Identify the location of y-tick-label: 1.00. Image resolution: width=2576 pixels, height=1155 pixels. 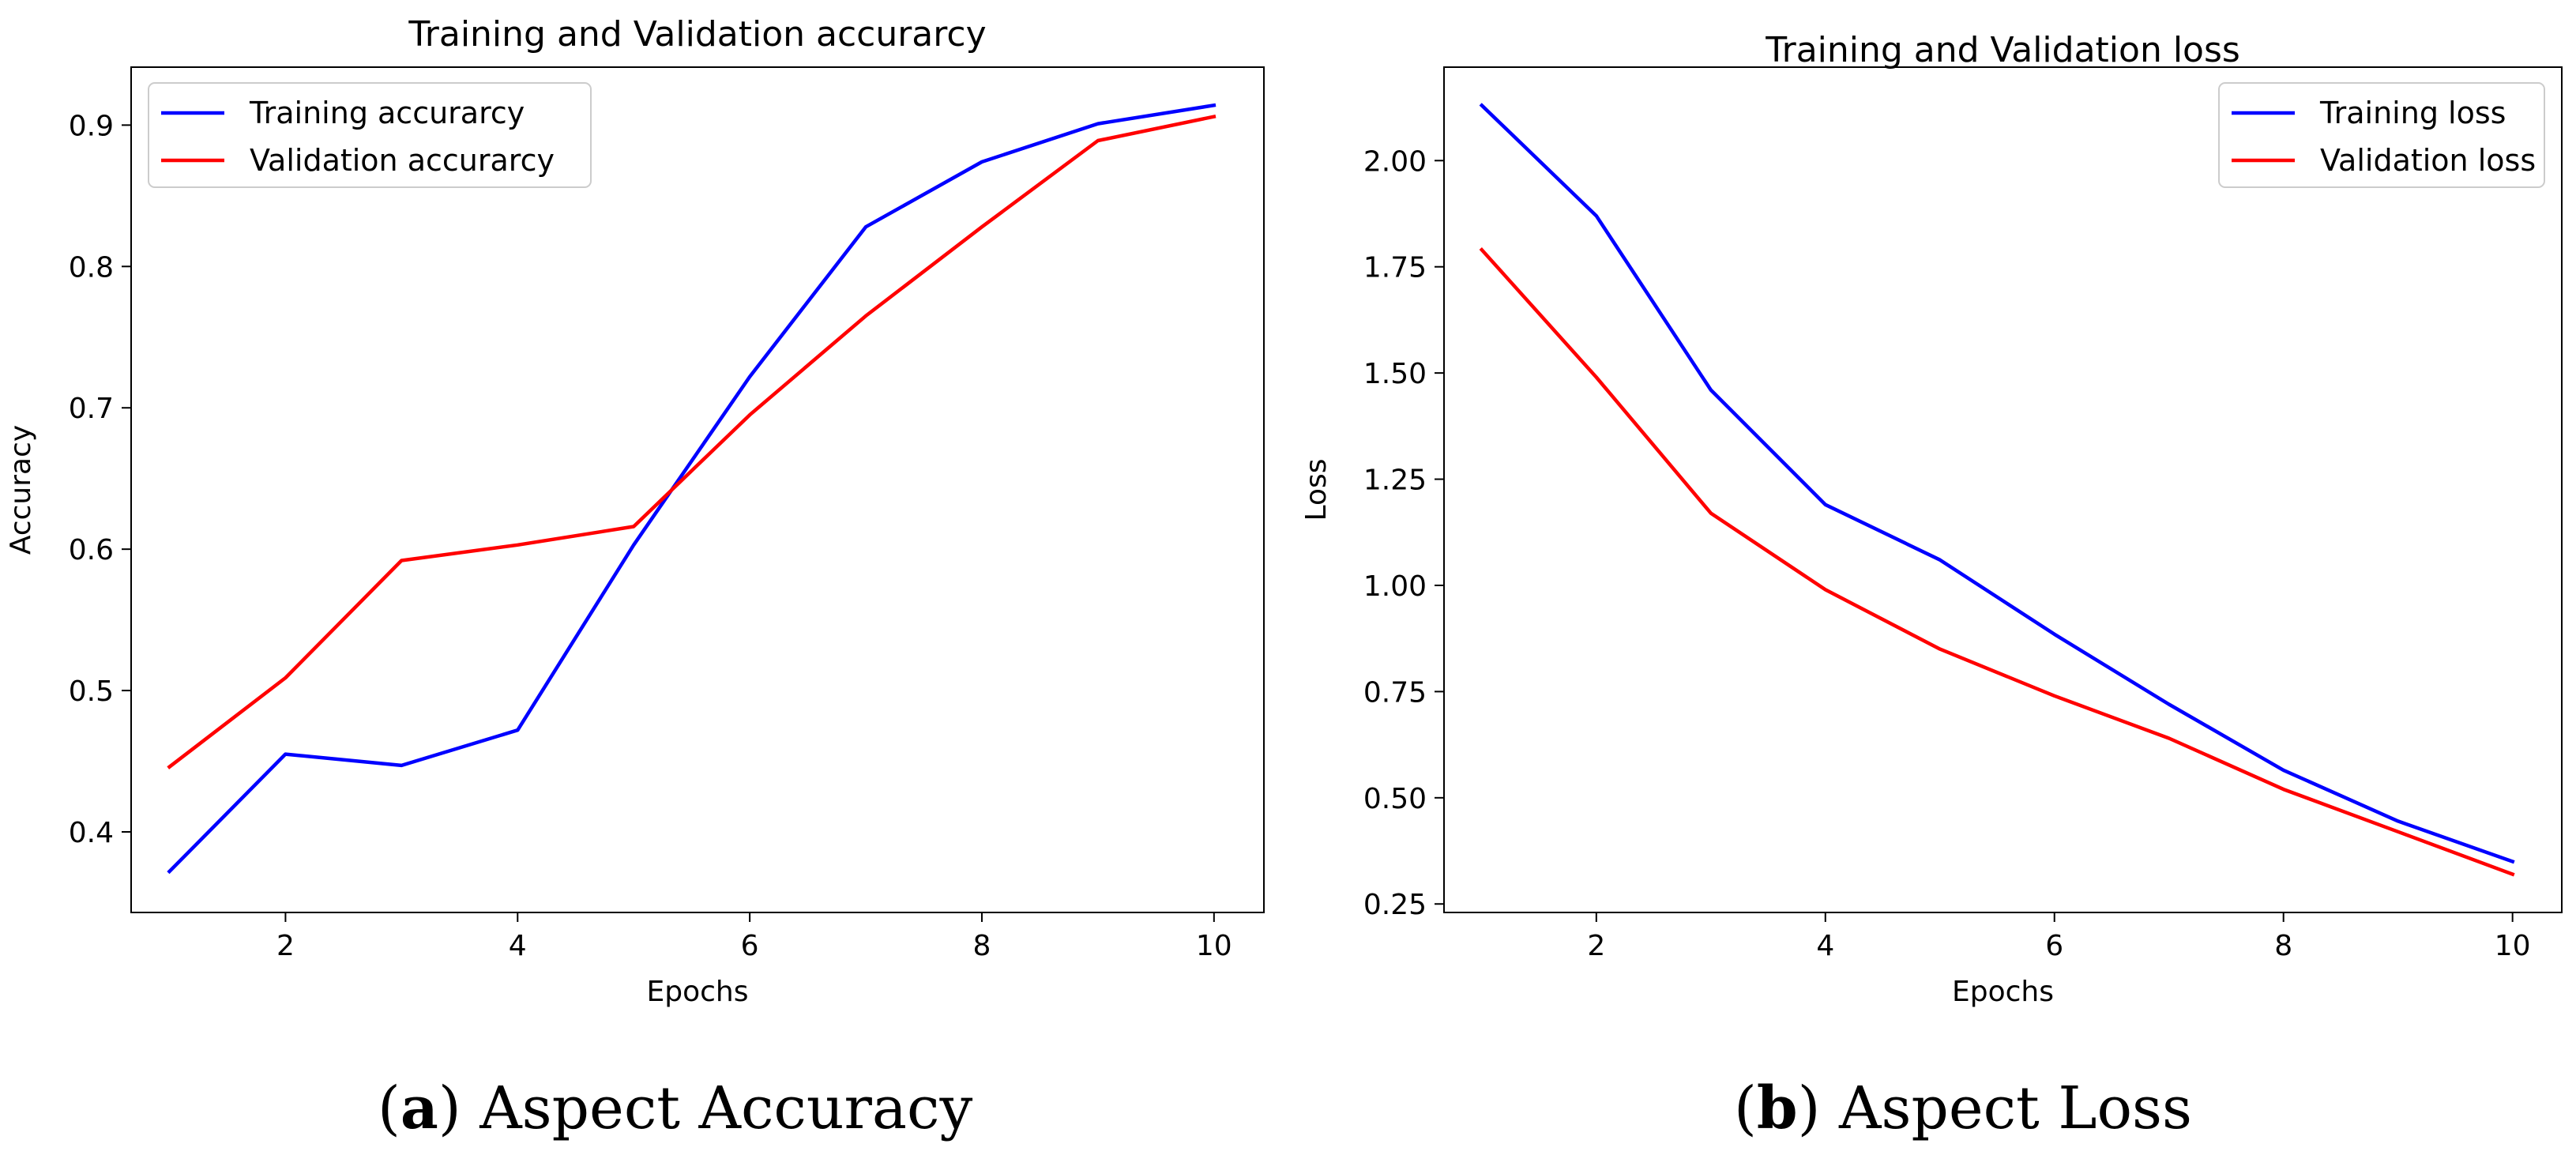
(1395, 586).